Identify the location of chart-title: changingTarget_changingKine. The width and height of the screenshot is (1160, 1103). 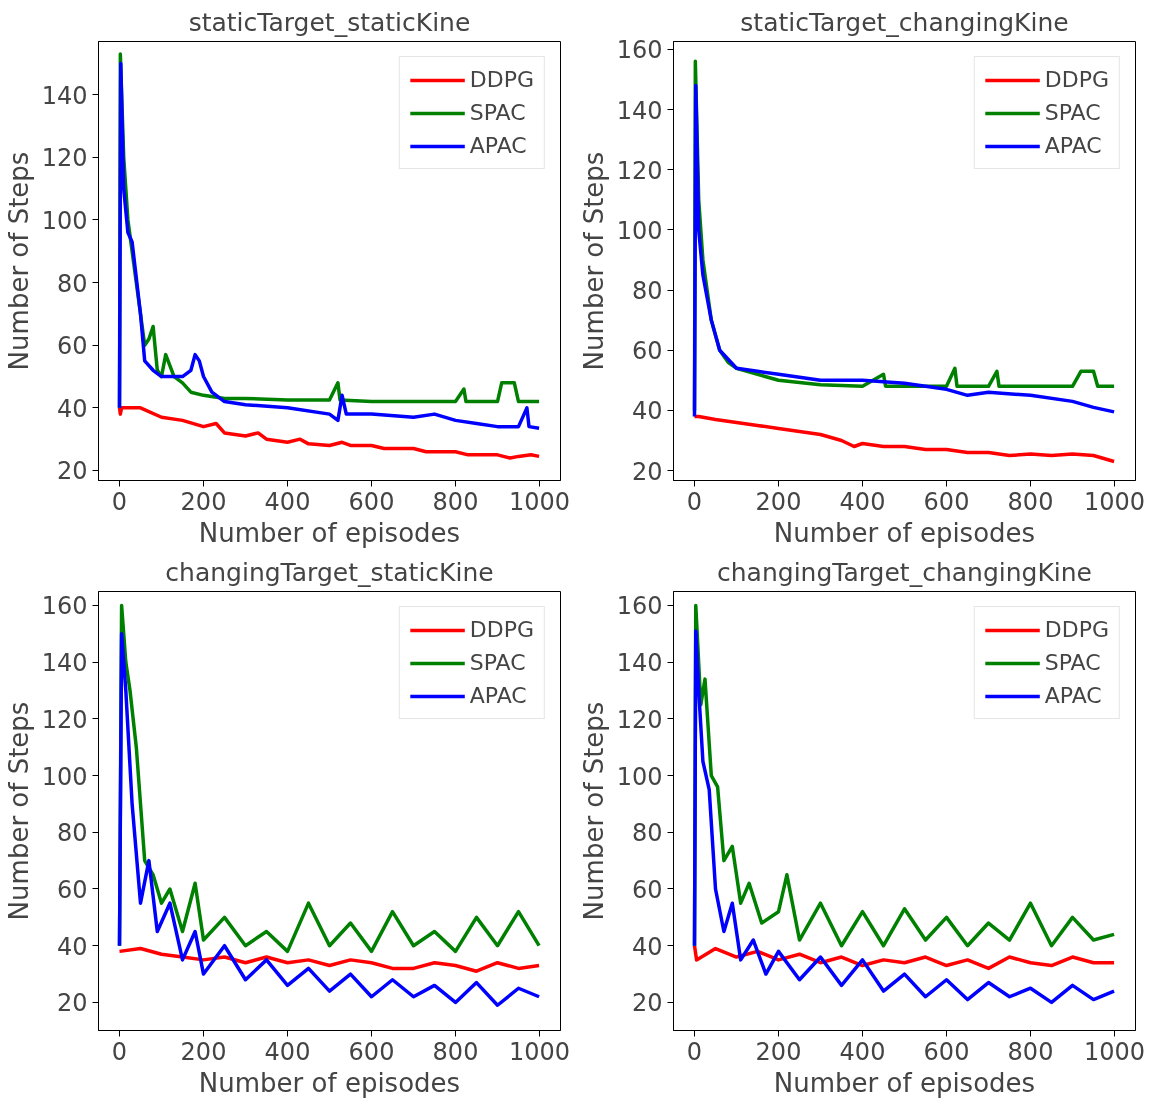
(904, 572).